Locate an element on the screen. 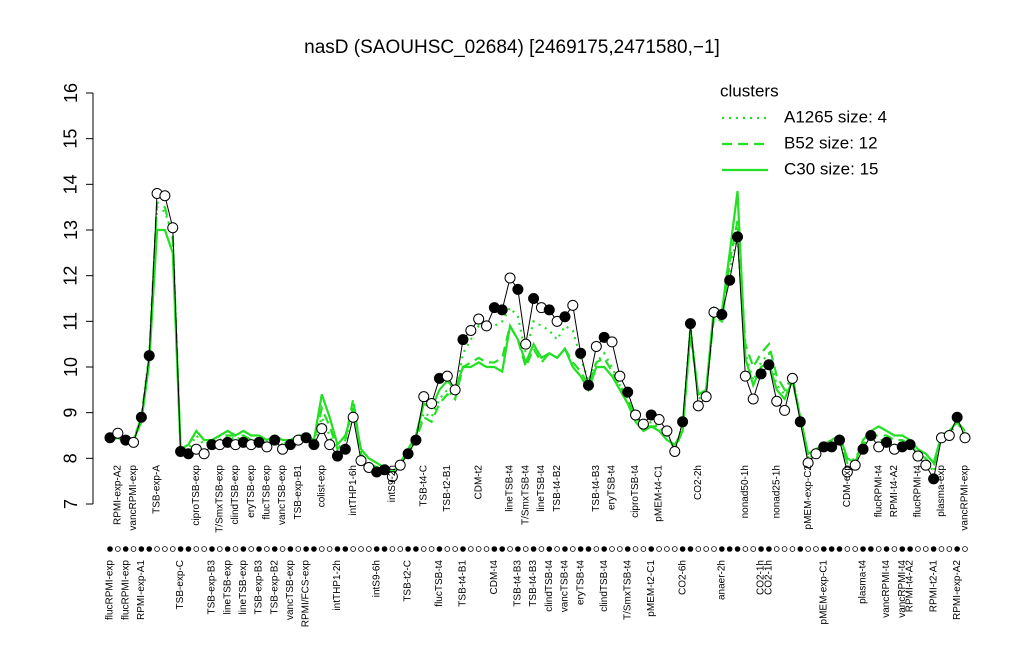  x-tick-label: T/SmxTSB-t4 is located at coordinates (525, 495).